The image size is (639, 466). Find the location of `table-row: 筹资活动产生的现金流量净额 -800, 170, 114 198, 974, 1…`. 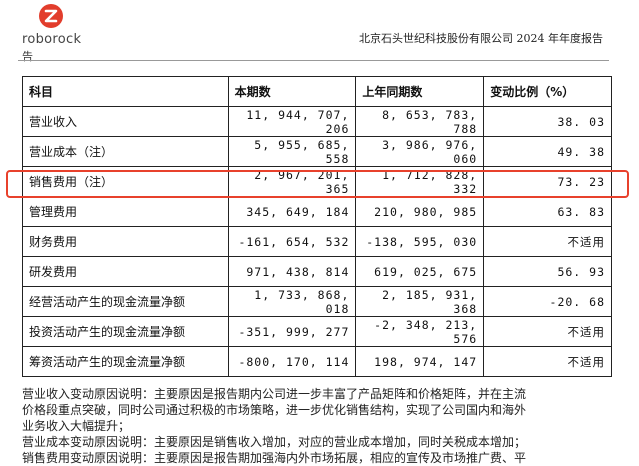

table-row: 筹资活动产生的现金流量净额 -800, 170, 114 198, 974, 1… is located at coordinates (317, 361).